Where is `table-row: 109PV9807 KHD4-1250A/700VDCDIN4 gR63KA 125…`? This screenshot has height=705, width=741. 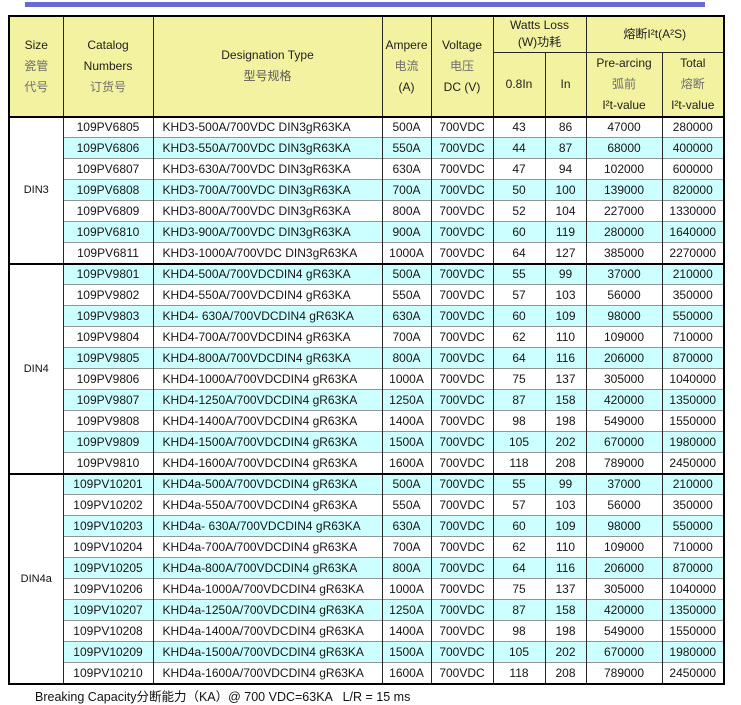
table-row: 109PV9807 KHD4-1250A/700VDCDIN4 gR63KA 125… is located at coordinates (367, 400).